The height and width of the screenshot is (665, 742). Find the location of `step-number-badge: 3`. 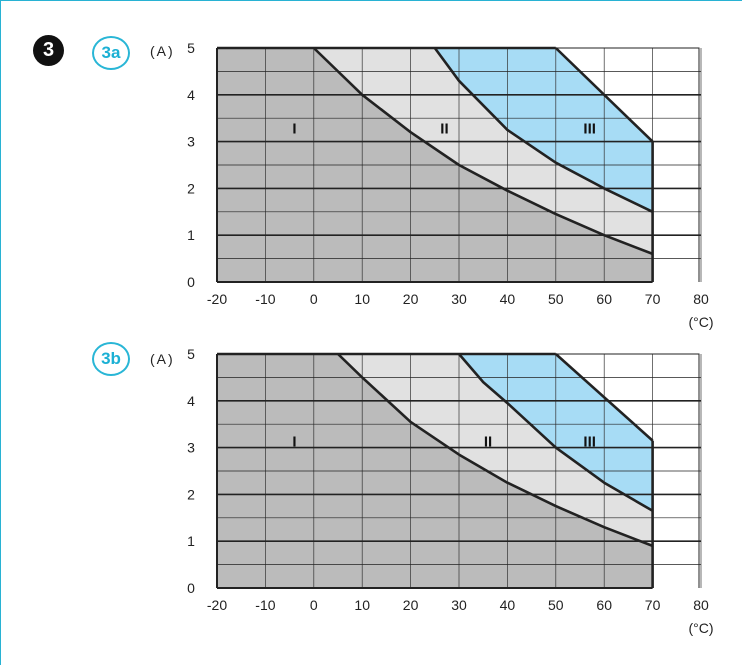

step-number-badge: 3 is located at coordinates (48, 50).